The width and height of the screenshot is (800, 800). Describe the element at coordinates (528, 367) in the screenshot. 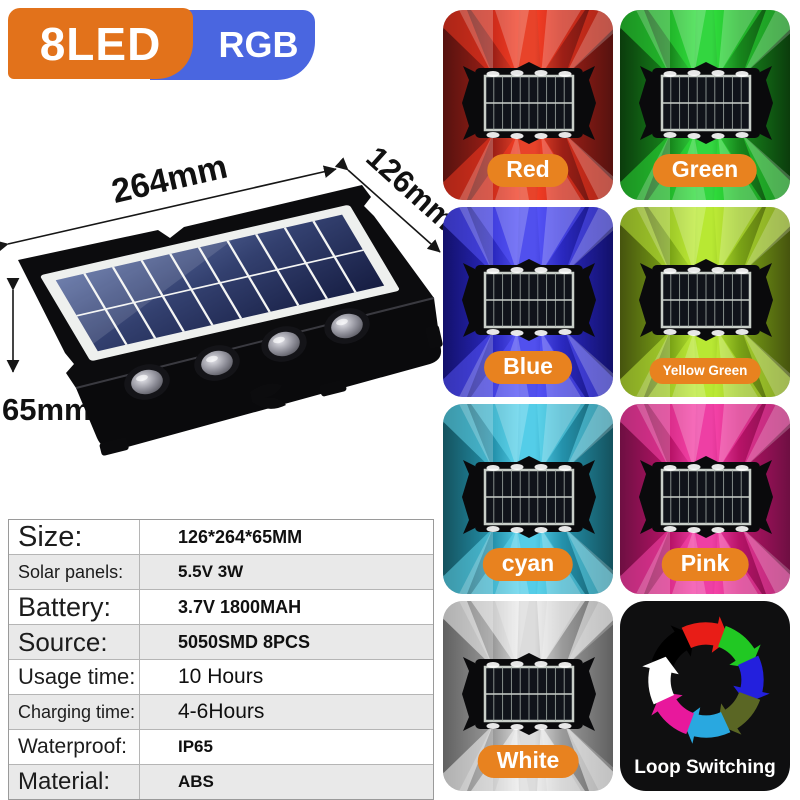

I see `color-label: Blue` at that location.